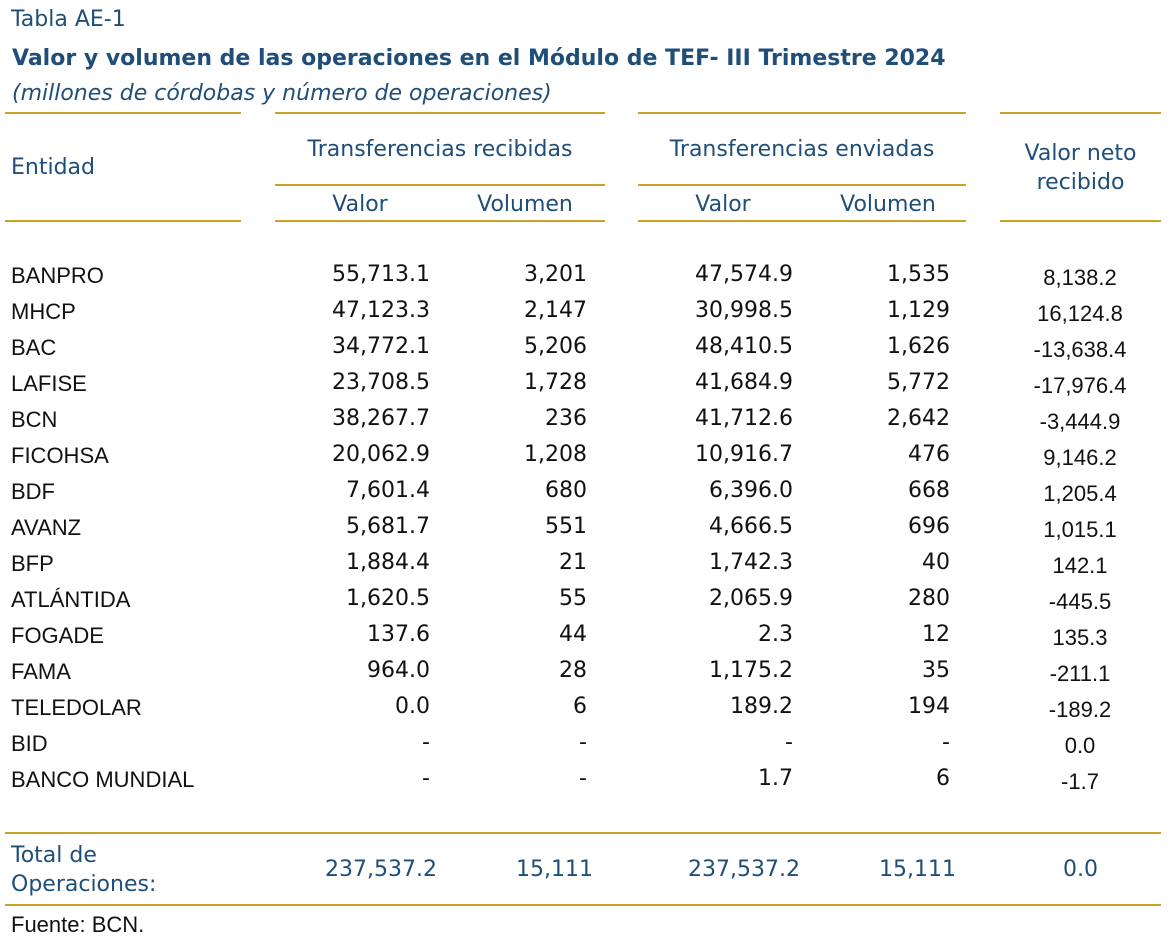  Describe the element at coordinates (381, 869) in the screenshot. I see `total-received-value: 237,537.2` at that location.